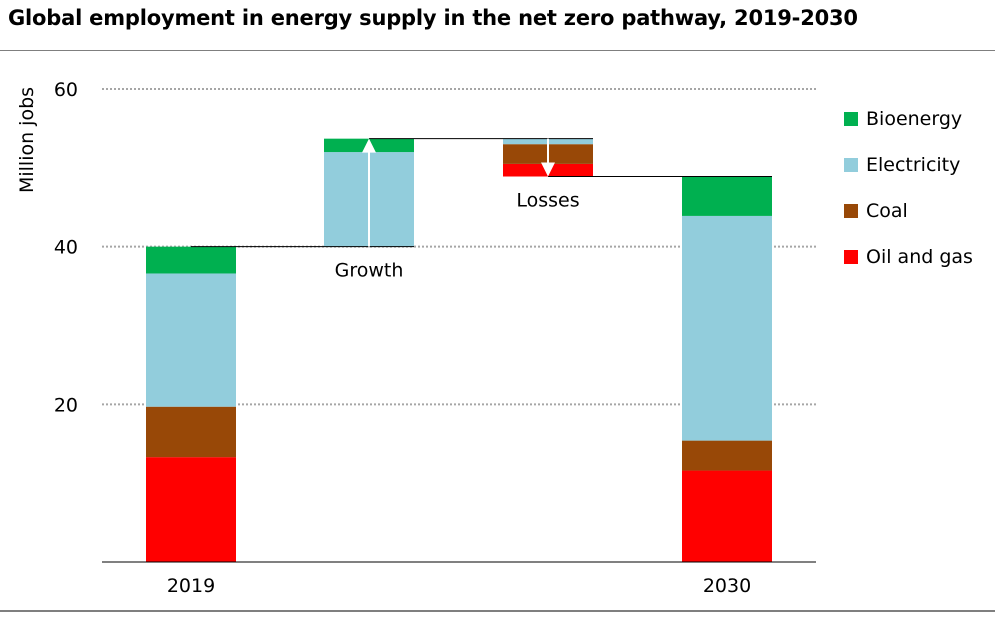  What do you see at coordinates (66, 405) in the screenshot?
I see `y-tick-label: 20` at bounding box center [66, 405].